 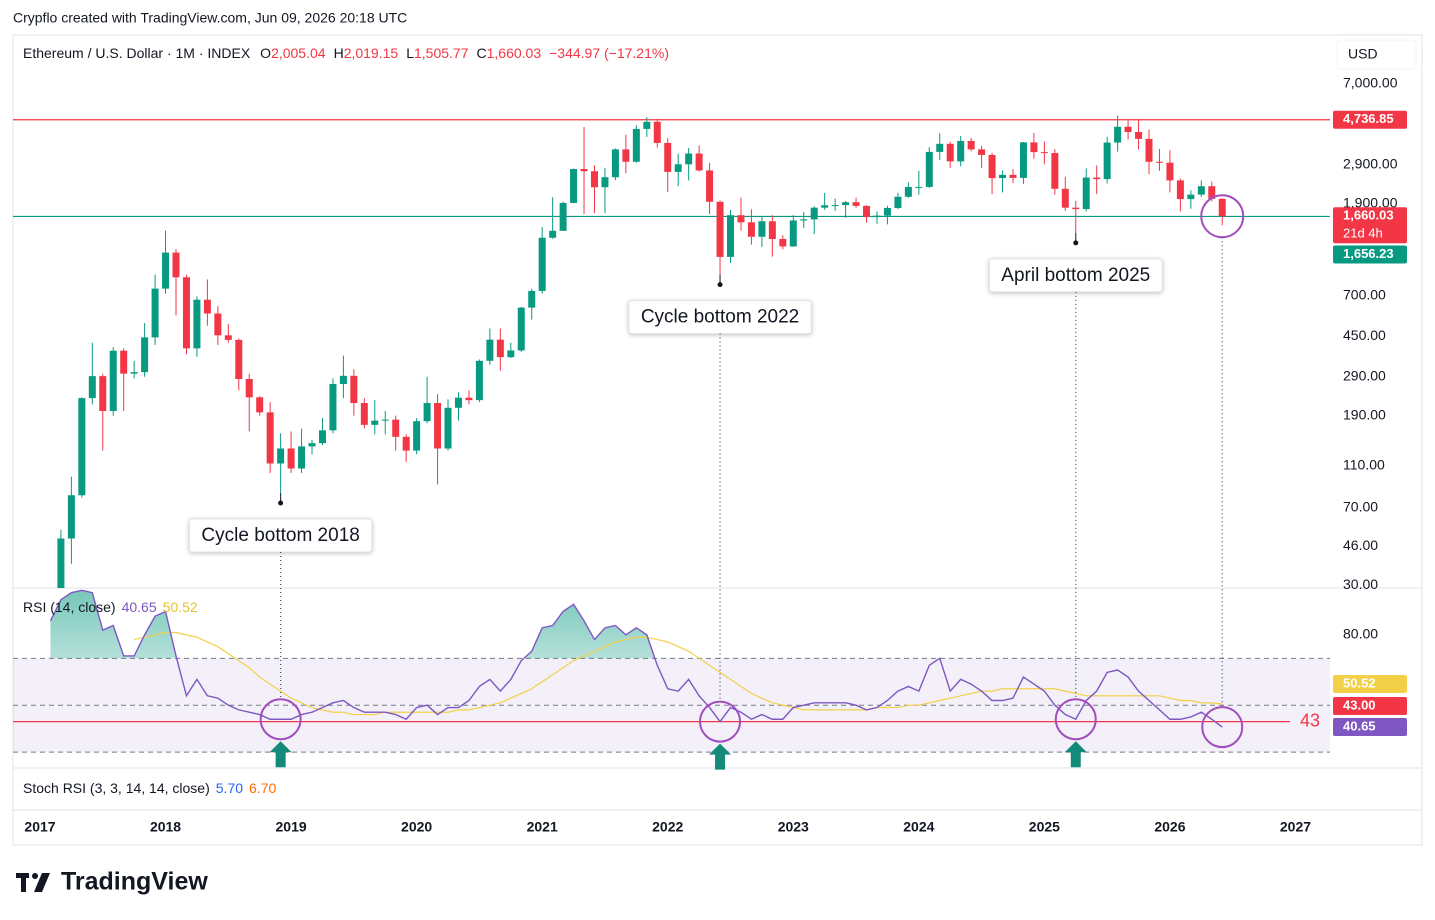 I want to click on y-tick-label: 80.00, so click(x=1360, y=634).